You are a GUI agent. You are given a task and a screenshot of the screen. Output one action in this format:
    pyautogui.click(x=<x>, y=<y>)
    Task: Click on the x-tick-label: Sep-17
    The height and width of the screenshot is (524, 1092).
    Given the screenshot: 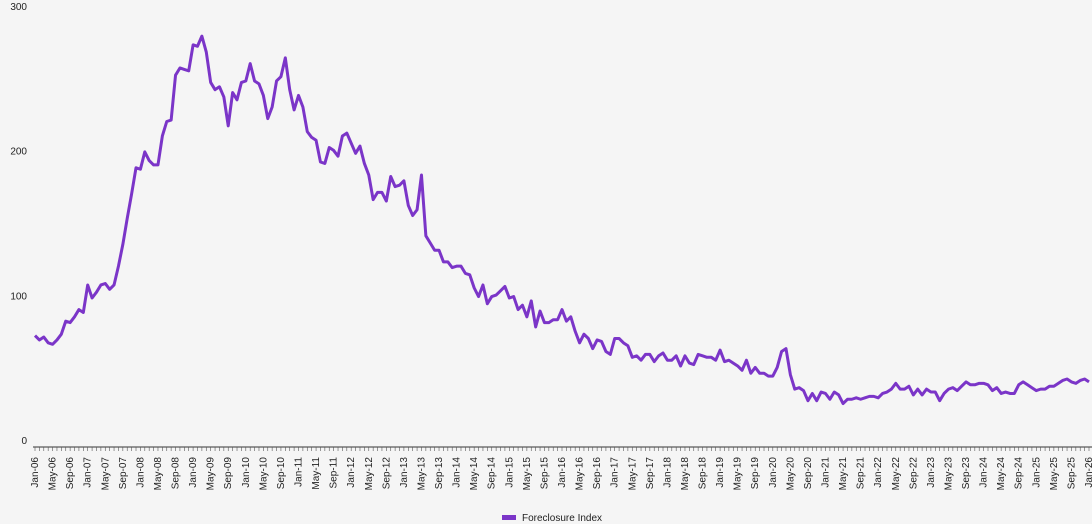 What is the action you would take?
    pyautogui.click(x=650, y=473)
    